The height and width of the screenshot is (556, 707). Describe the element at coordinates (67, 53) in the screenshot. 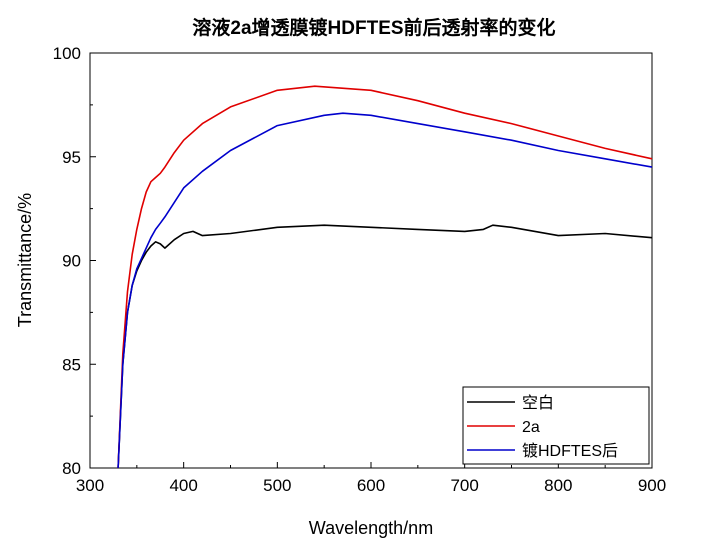

I see `y-tick-label: 100` at that location.